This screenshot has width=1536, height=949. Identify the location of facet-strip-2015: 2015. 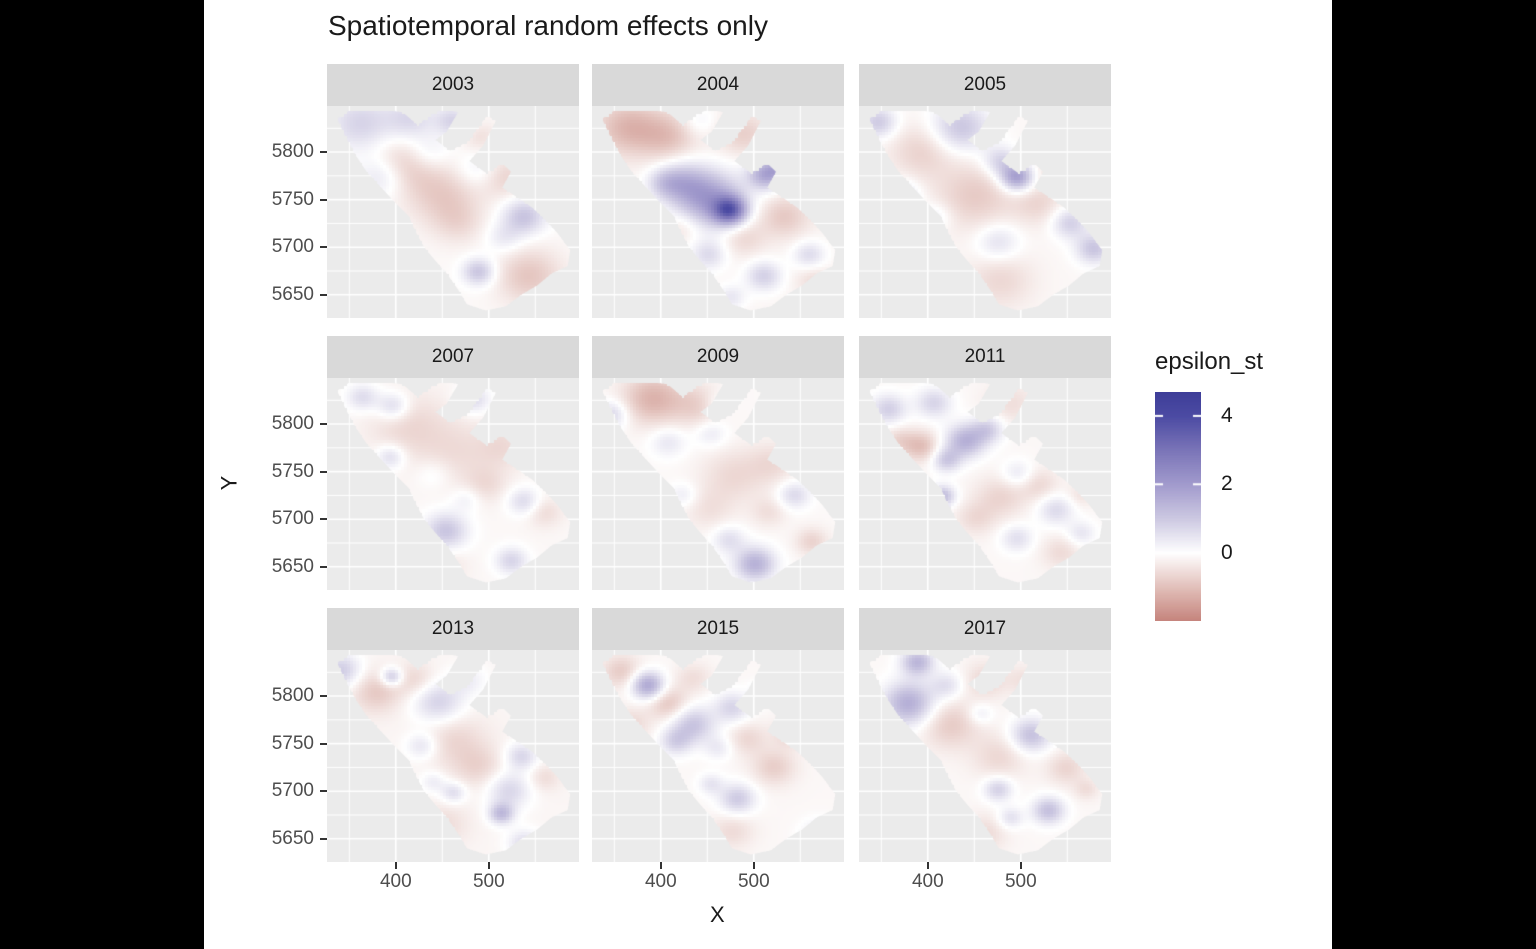
(718, 629).